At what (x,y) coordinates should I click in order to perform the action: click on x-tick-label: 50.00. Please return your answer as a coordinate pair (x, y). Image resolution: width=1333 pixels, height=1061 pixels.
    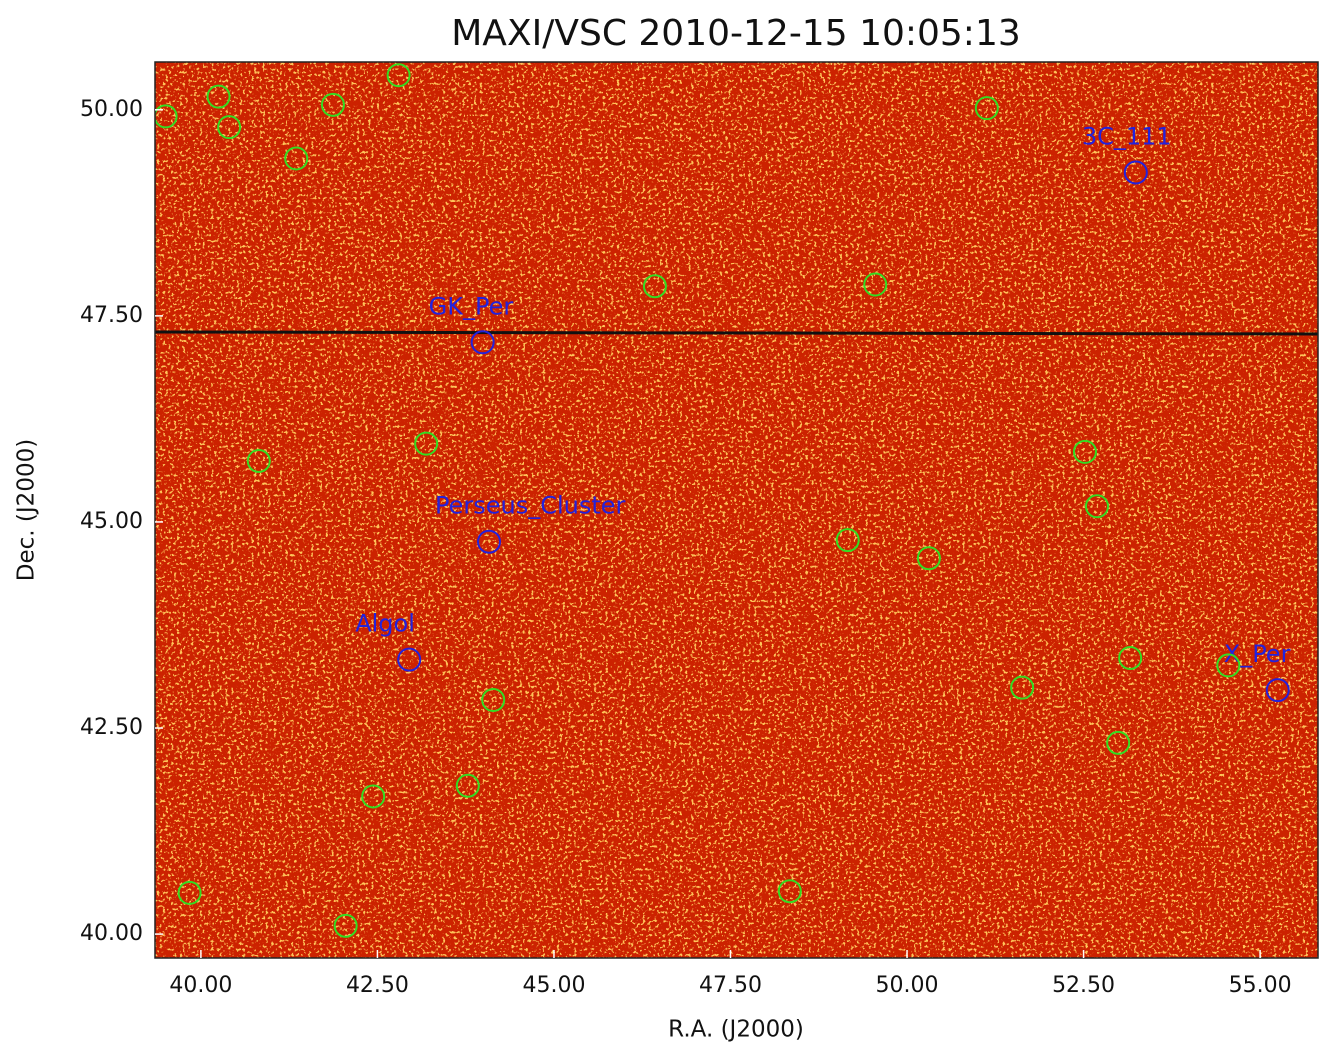
    Looking at the image, I should click on (907, 985).